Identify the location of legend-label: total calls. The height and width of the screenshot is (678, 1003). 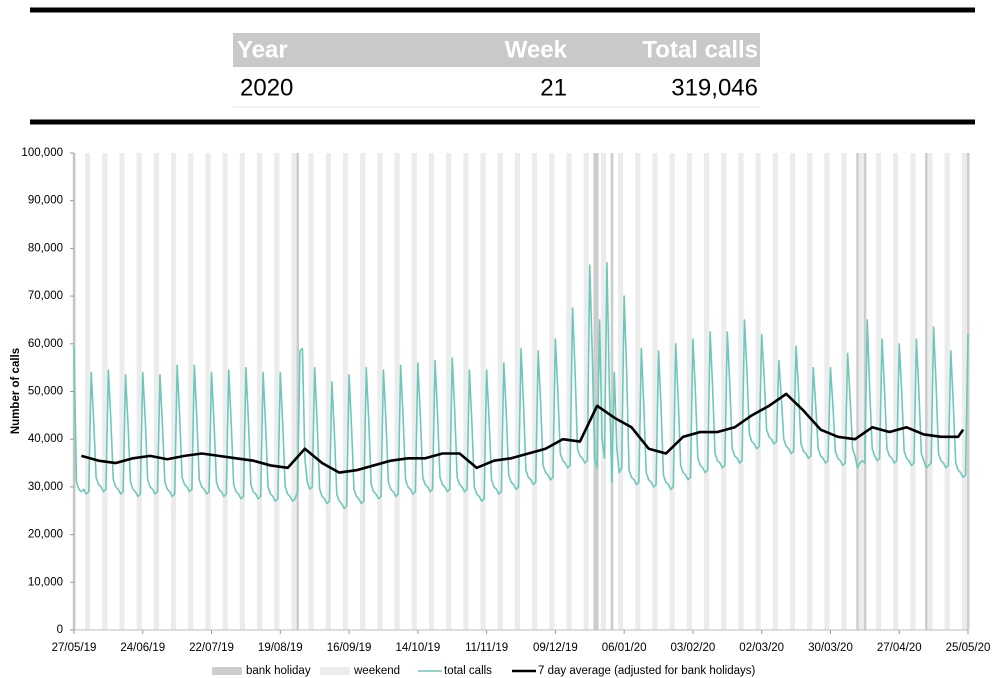
(468, 671).